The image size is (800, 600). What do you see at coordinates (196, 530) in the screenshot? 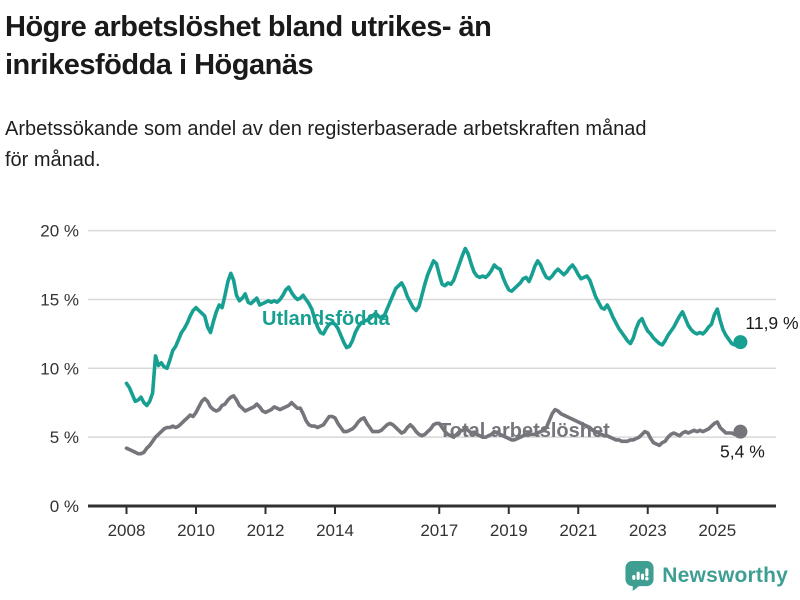
I see `x-axis-label: 2010` at bounding box center [196, 530].